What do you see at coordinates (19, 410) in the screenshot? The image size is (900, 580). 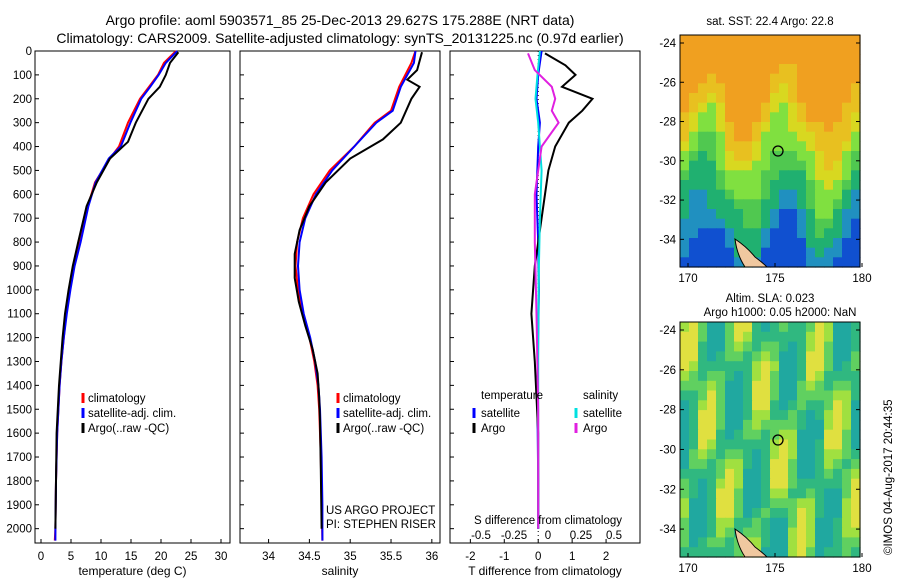 I see `y-tick-label: 1500` at bounding box center [19, 410].